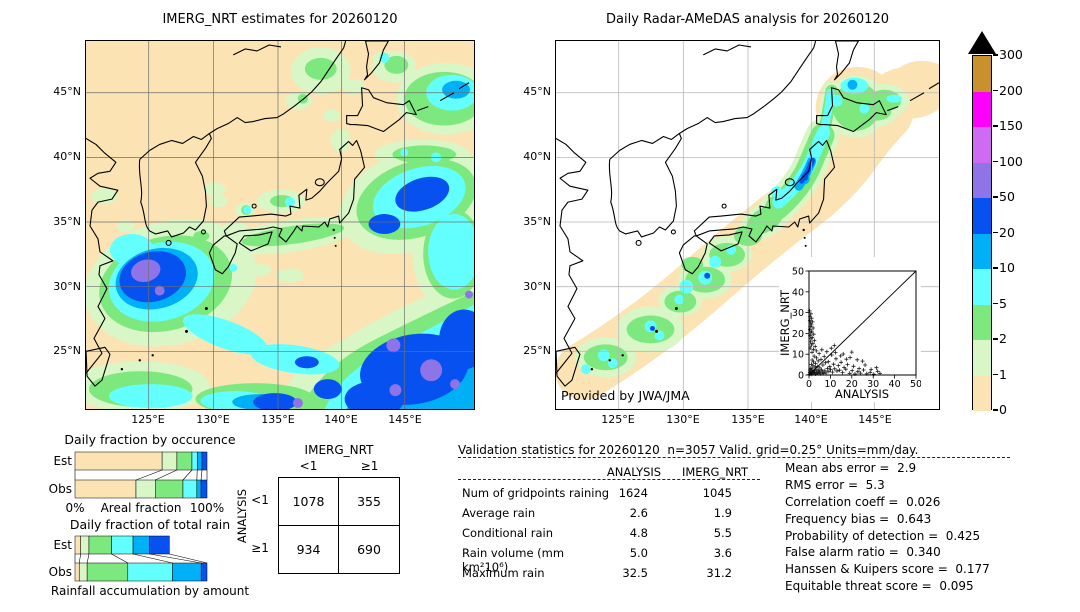 The image size is (1080, 612). Describe the element at coordinates (62, 461) in the screenshot. I see `occurrence-est-label: Est` at that location.